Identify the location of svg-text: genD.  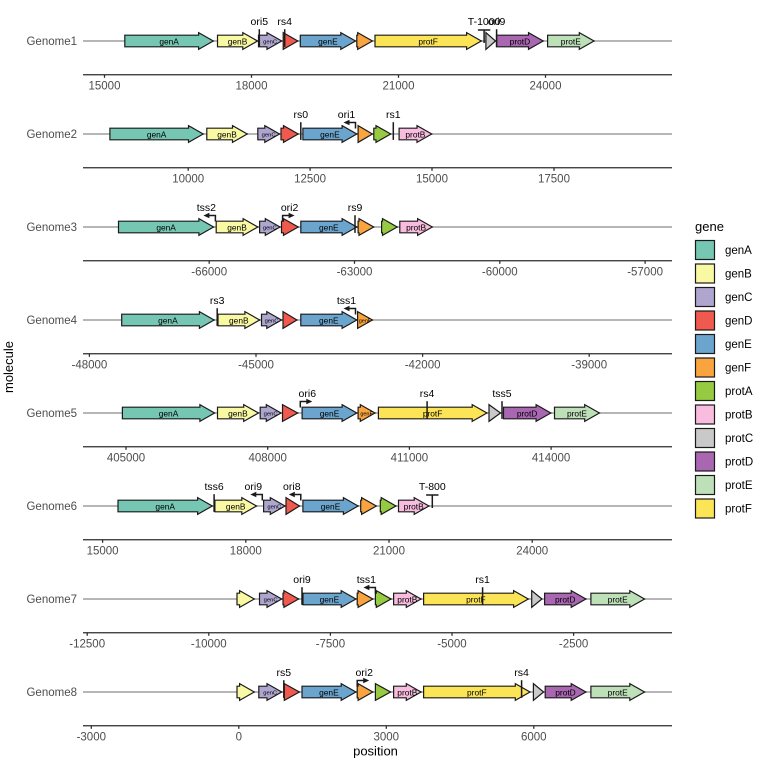
(739, 322).